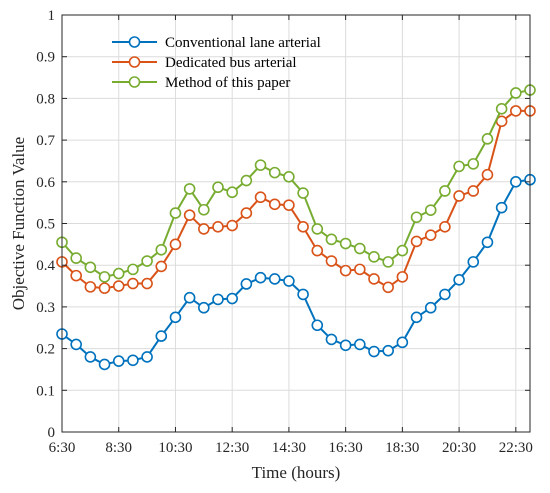 Image resolution: width=550 pixels, height=493 pixels. I want to click on legend-label: Dedicated bus arterial, so click(231, 63).